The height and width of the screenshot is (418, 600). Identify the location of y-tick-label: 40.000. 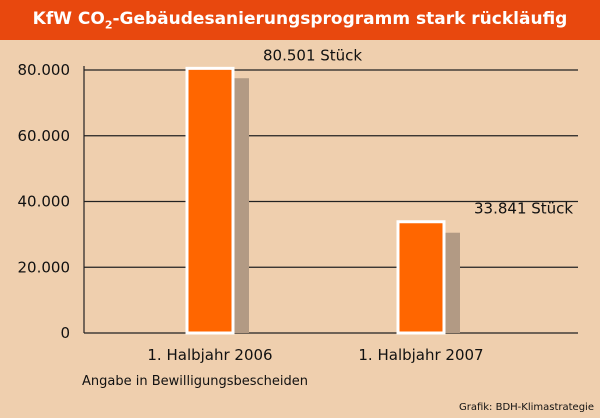
(44, 202).